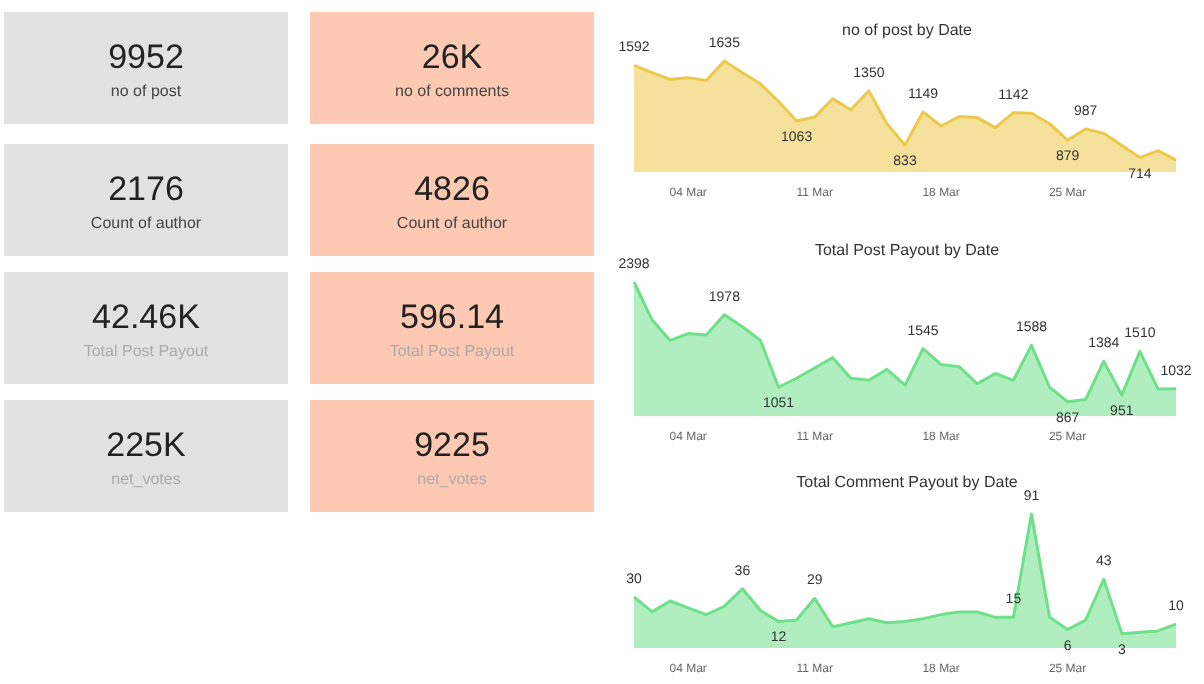 The height and width of the screenshot is (684, 1204). What do you see at coordinates (908, 30) in the screenshot?
I see `chart-title: no of post by Date` at bounding box center [908, 30].